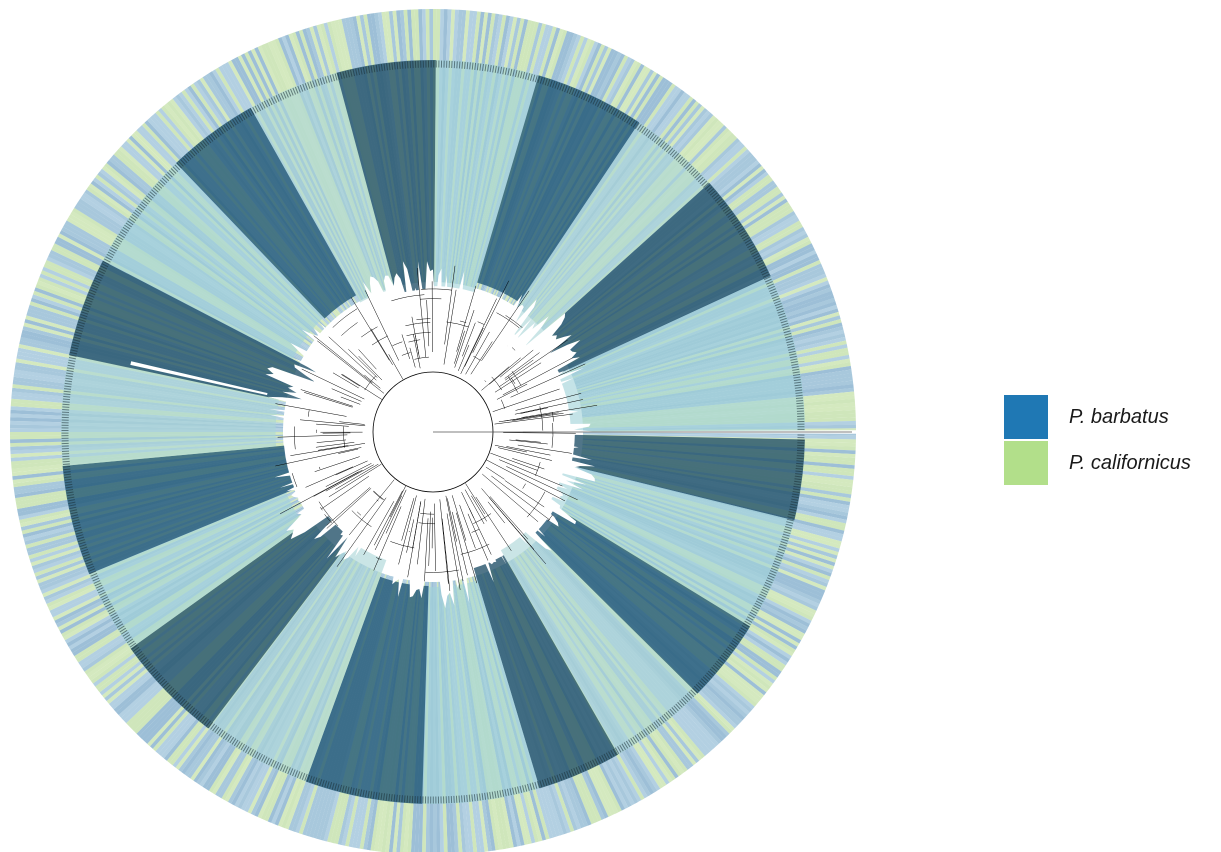  What do you see at coordinates (431, 435) in the screenshot?
I see `inner-white-area` at bounding box center [431, 435].